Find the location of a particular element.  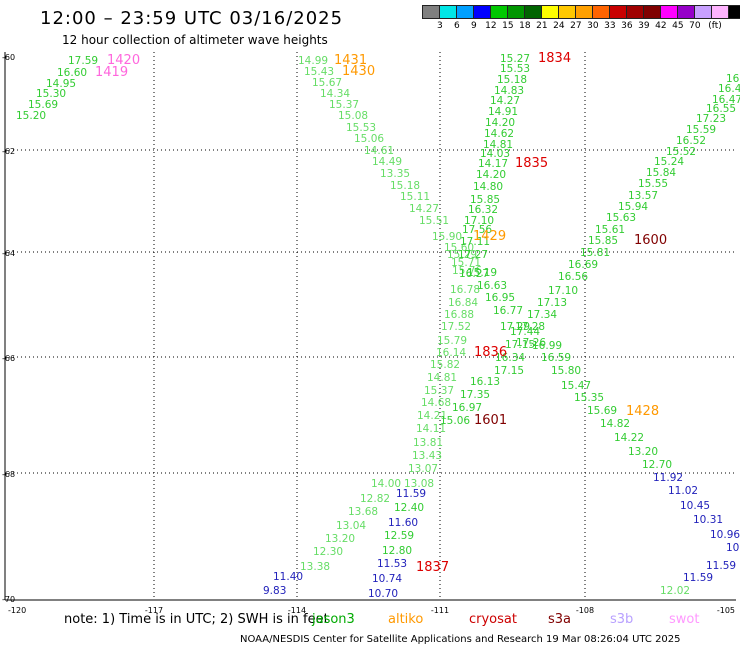

wave-height-label: 17.59 is located at coordinates (83, 61).